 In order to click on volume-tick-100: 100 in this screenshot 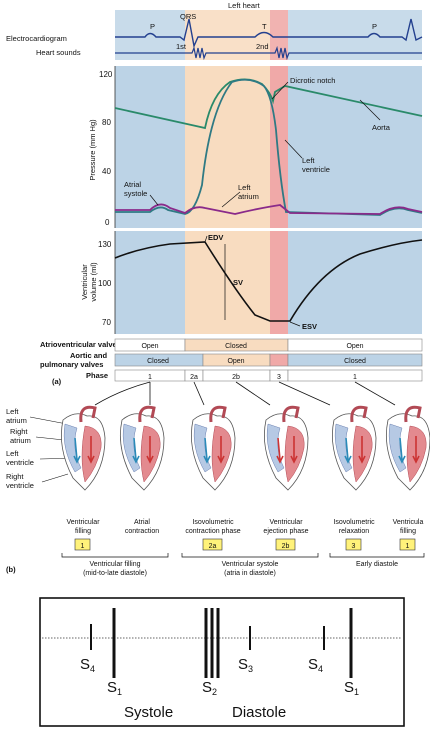, I will do `click(105, 283)`.